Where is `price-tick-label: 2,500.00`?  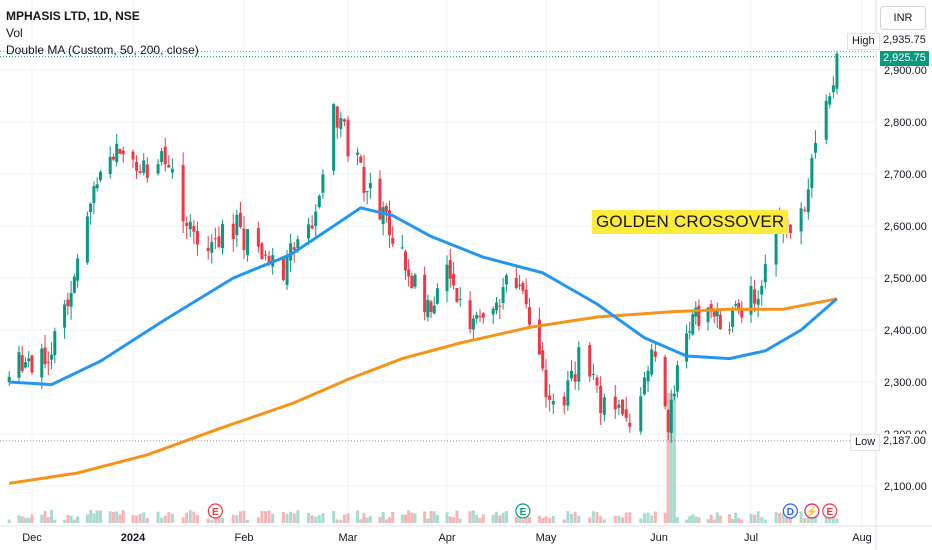
price-tick-label: 2,500.00 is located at coordinates (905, 279).